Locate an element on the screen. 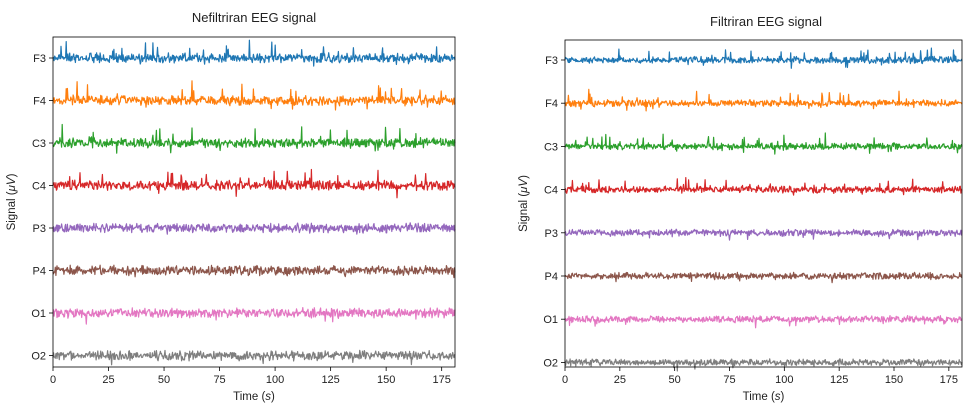 The height and width of the screenshot is (406, 963). filtered-xtick-label-175: 175 is located at coordinates (949, 380).